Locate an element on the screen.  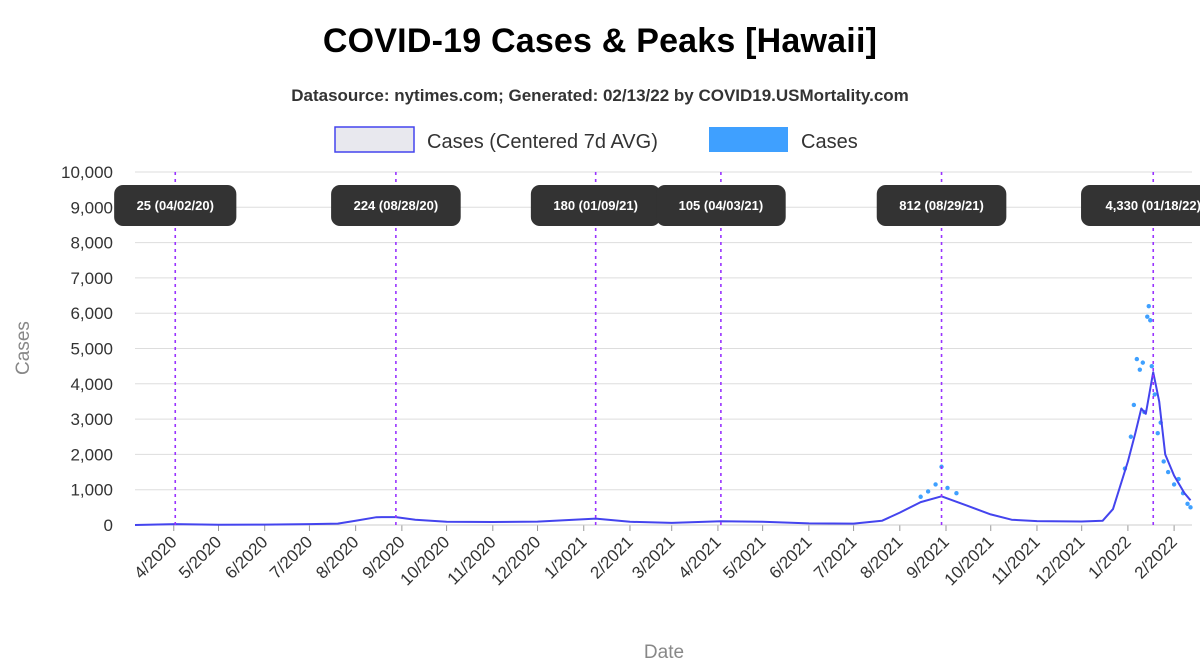
legend-label-avg: Cases (Centered 7d AVG) is located at coordinates (542, 142).